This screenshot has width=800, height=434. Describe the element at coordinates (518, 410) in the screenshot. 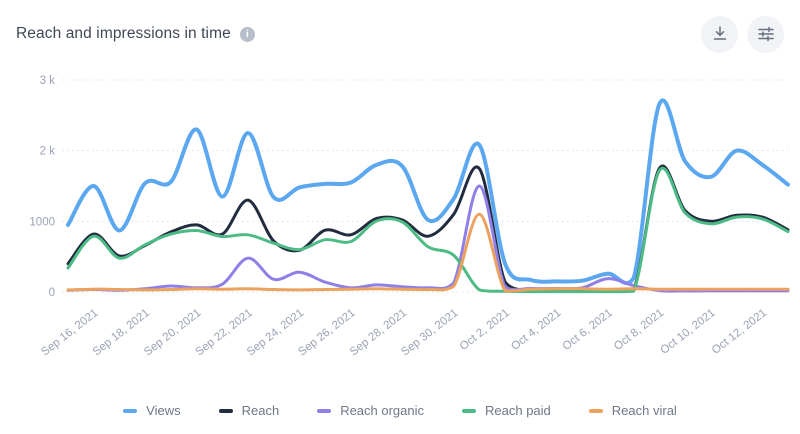

I see `legend-label: Reach paid` at that location.